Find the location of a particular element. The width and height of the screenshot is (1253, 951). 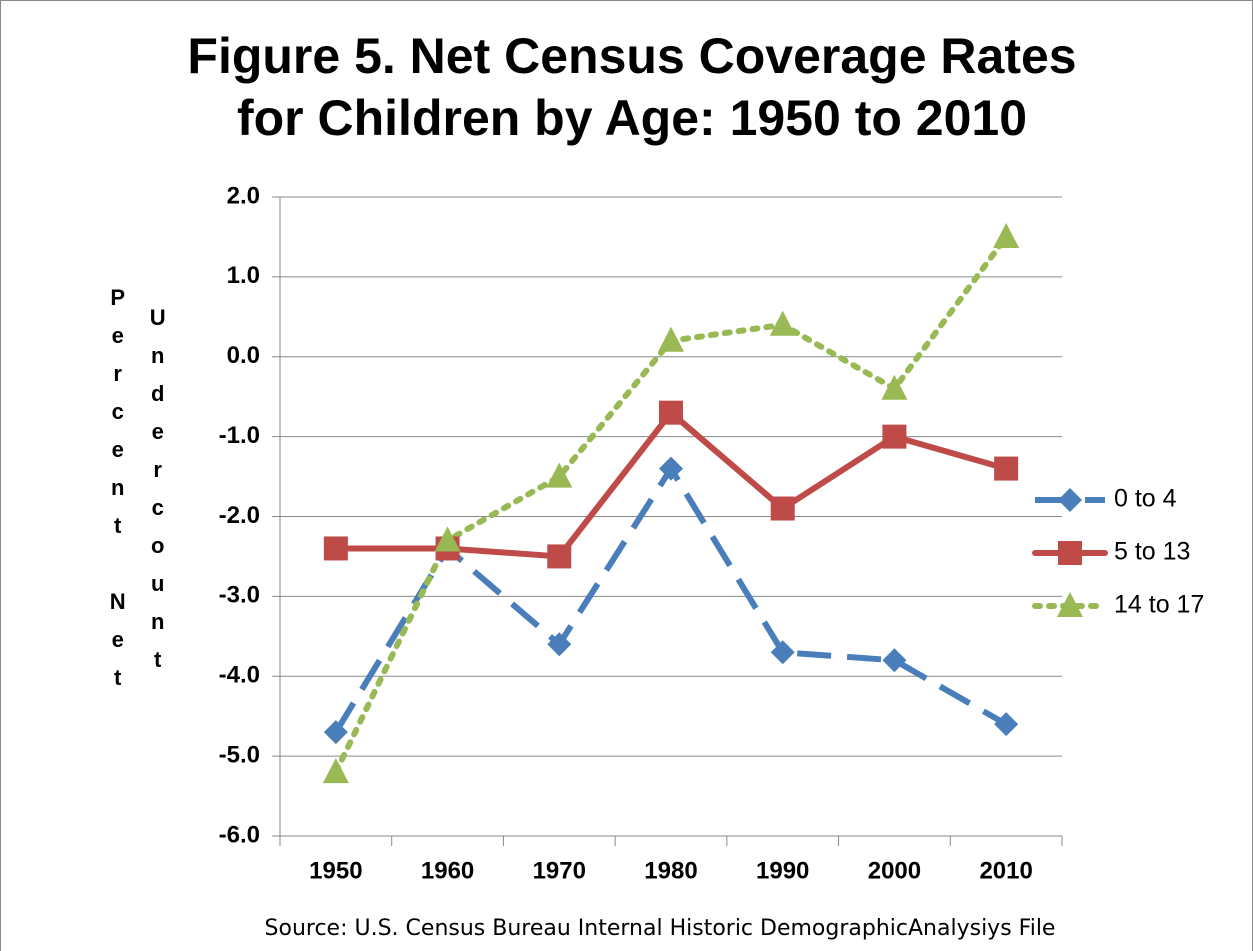

y-axis-label: Percent Net is located at coordinates (117, 494).